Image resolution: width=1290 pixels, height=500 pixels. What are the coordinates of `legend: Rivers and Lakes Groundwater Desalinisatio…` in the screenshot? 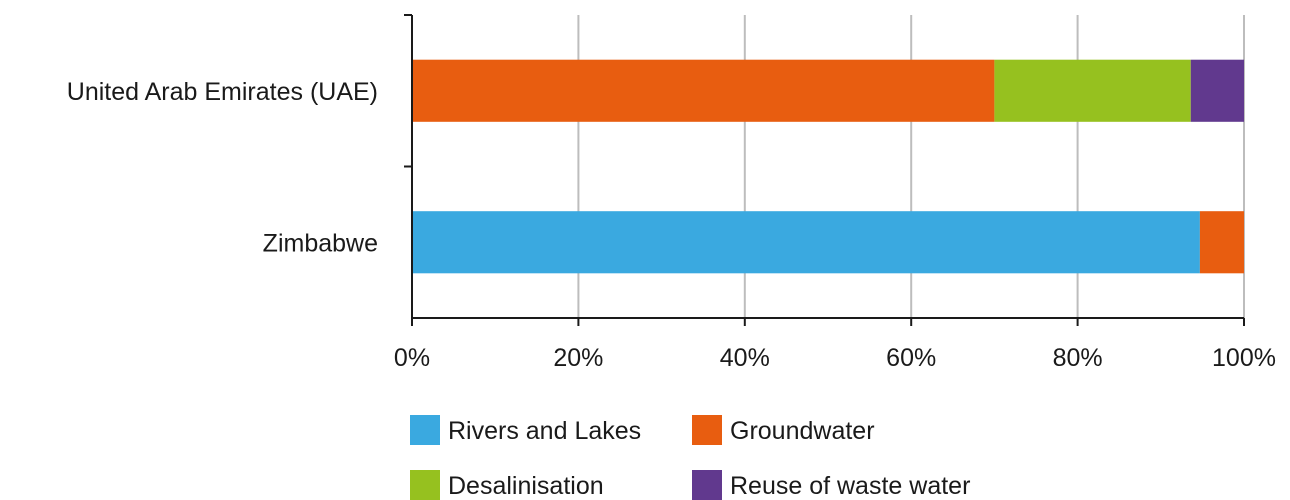 It's located at (690, 457).